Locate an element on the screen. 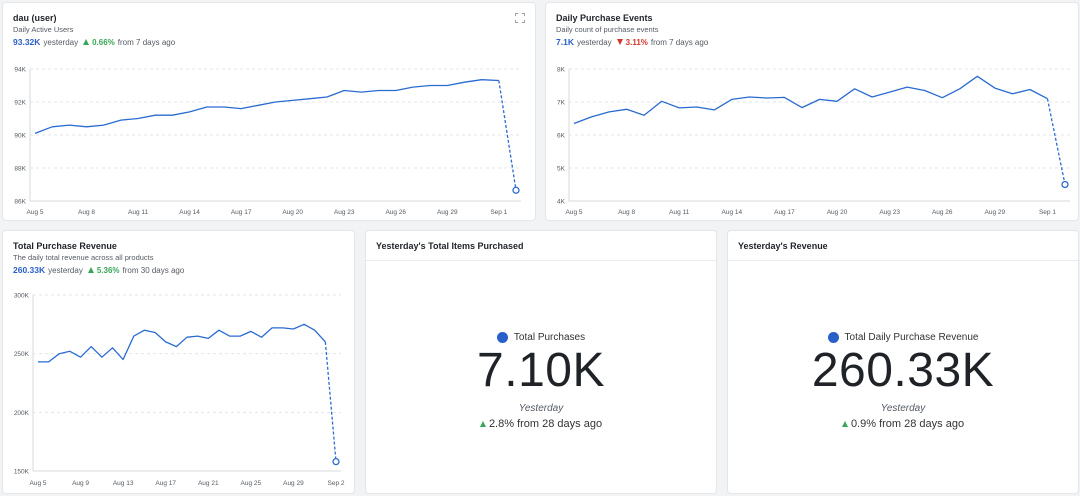 The width and height of the screenshot is (1080, 496). y-tick-label: 150K is located at coordinates (22, 472).